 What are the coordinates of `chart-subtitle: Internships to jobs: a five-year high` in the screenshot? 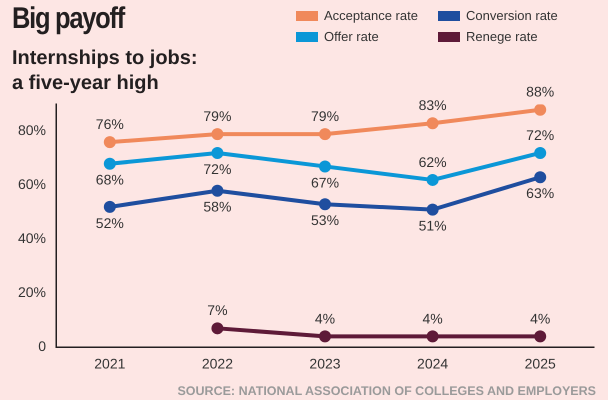 It's located at (105, 71).